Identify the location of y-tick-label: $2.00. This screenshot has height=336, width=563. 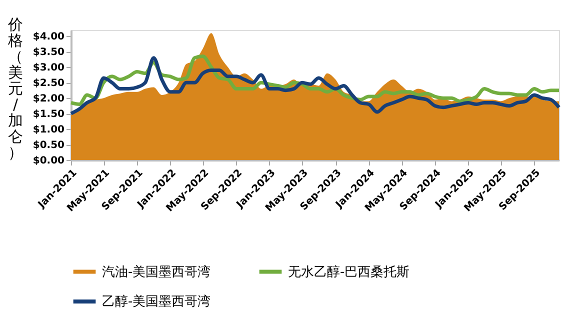
(48, 99).